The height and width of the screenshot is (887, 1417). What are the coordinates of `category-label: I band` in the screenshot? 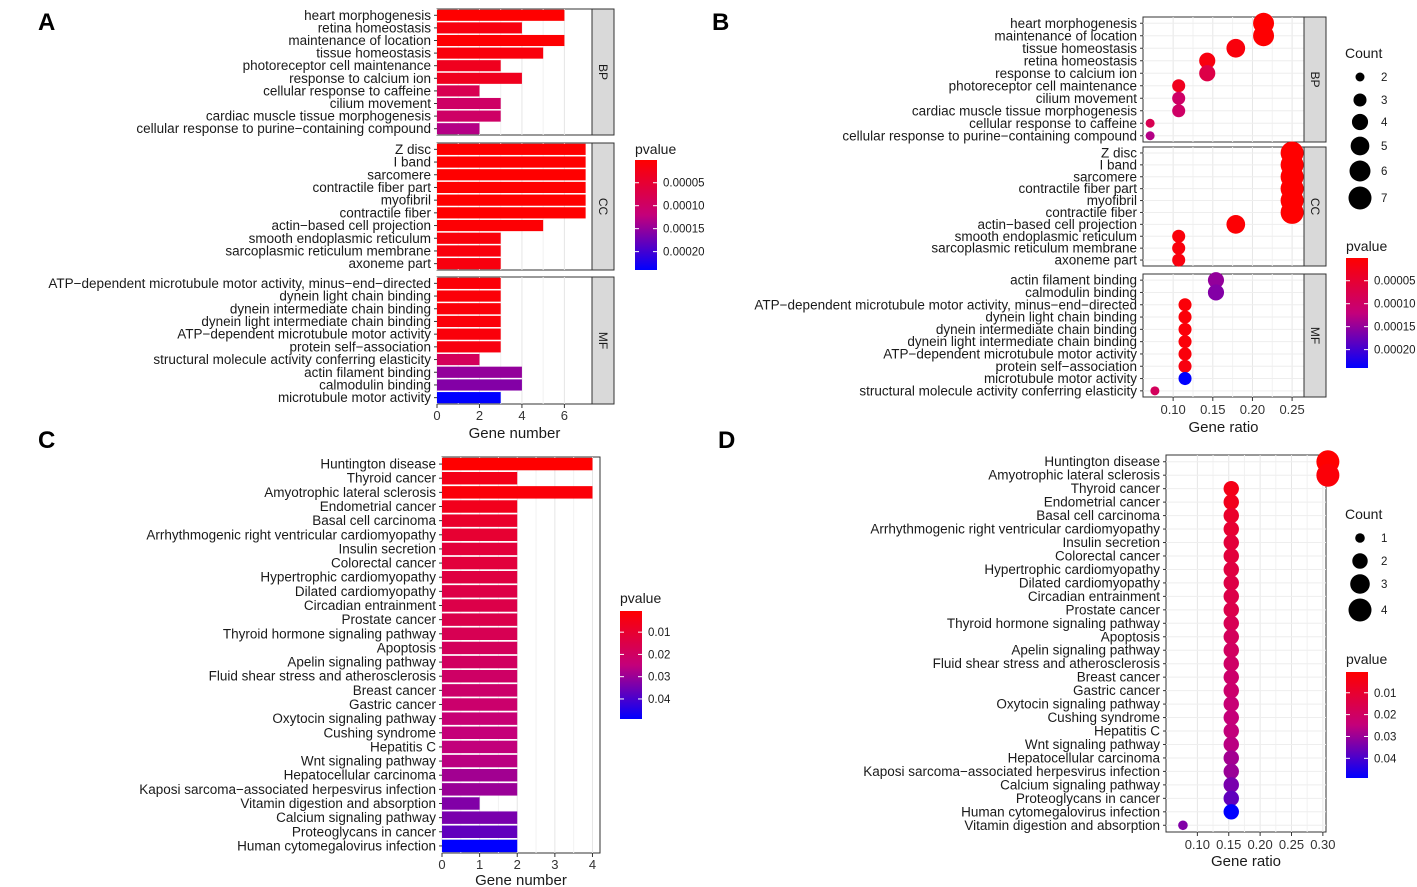 It's located at (1118, 164).